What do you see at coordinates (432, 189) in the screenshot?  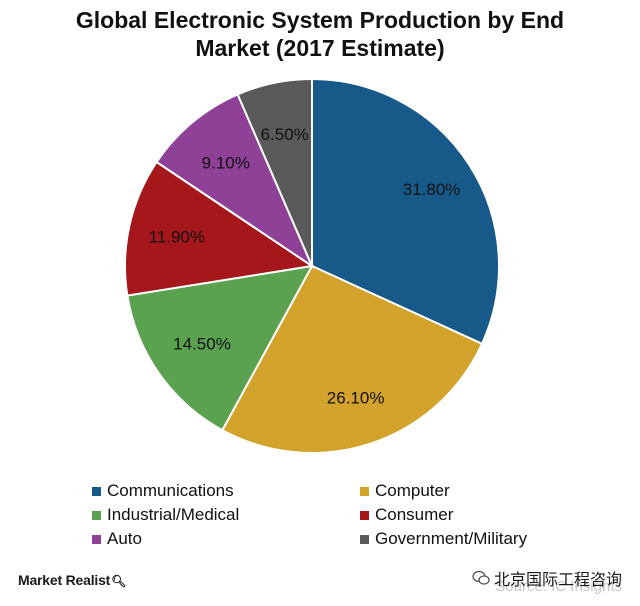 I see `pie-data-label: 31.80%` at bounding box center [432, 189].